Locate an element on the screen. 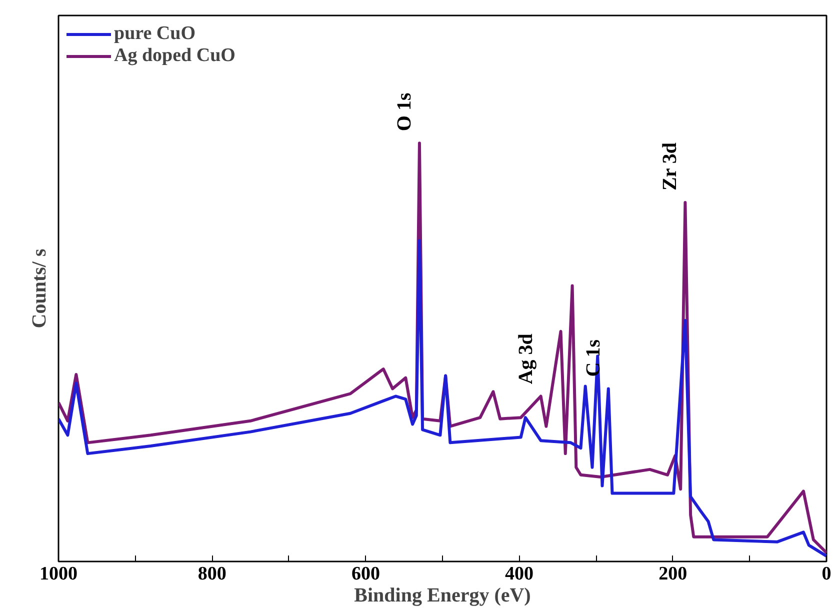  annotation: Zr 3d is located at coordinates (670, 166).